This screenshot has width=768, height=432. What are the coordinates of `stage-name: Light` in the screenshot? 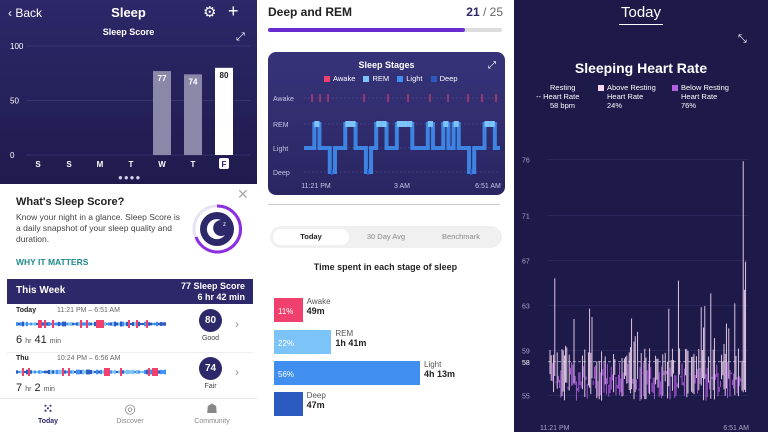 It's located at (433, 364).